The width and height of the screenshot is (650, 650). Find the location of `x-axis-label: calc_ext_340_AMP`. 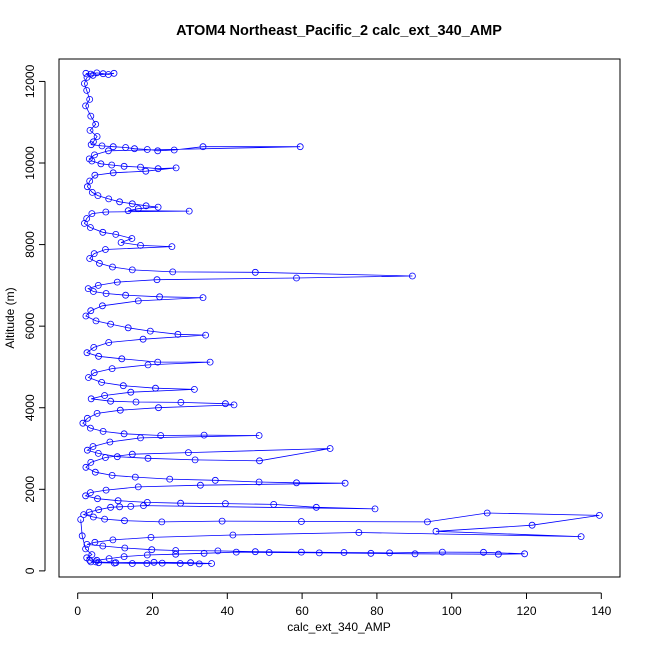

x-axis-label: calc_ext_340_AMP is located at coordinates (338, 627).